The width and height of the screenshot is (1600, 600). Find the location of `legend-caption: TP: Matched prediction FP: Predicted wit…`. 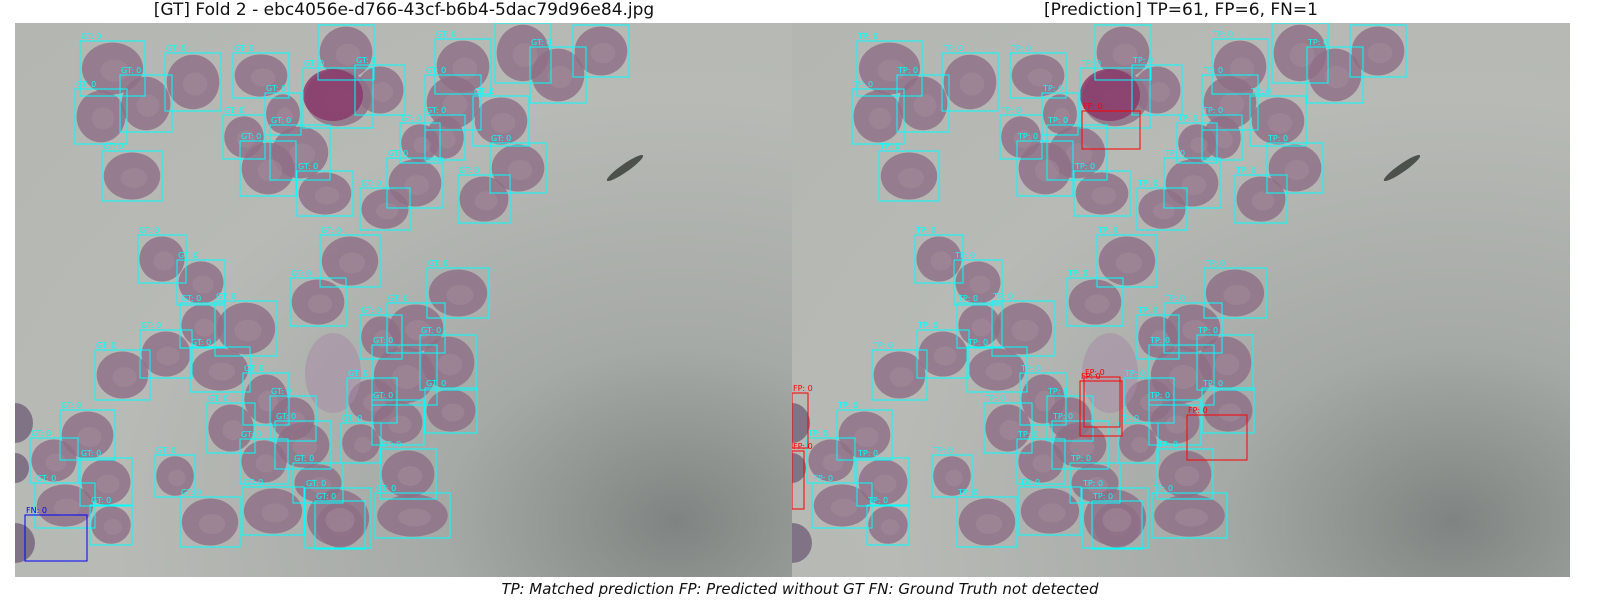

legend-caption: TP: Matched prediction FP: Predicted wit… is located at coordinates (800, 589).